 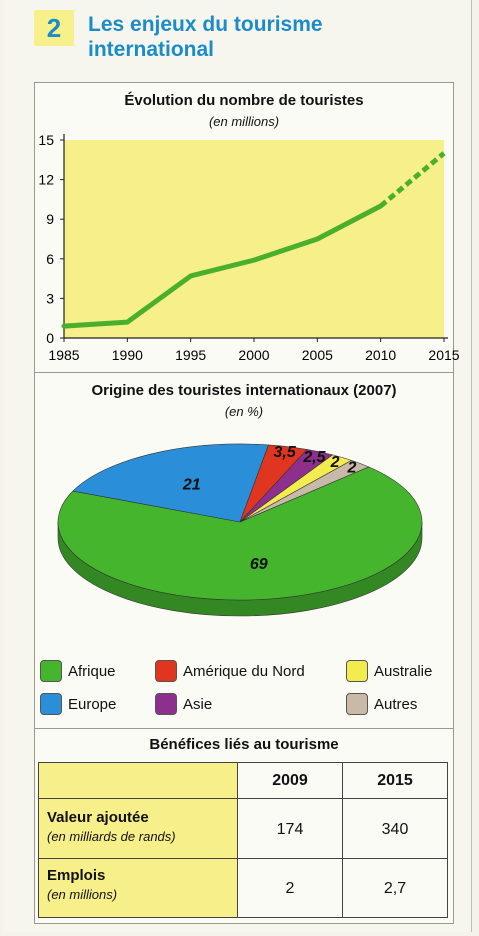 I want to click on table-header-2009: 2009, so click(x=290, y=780).